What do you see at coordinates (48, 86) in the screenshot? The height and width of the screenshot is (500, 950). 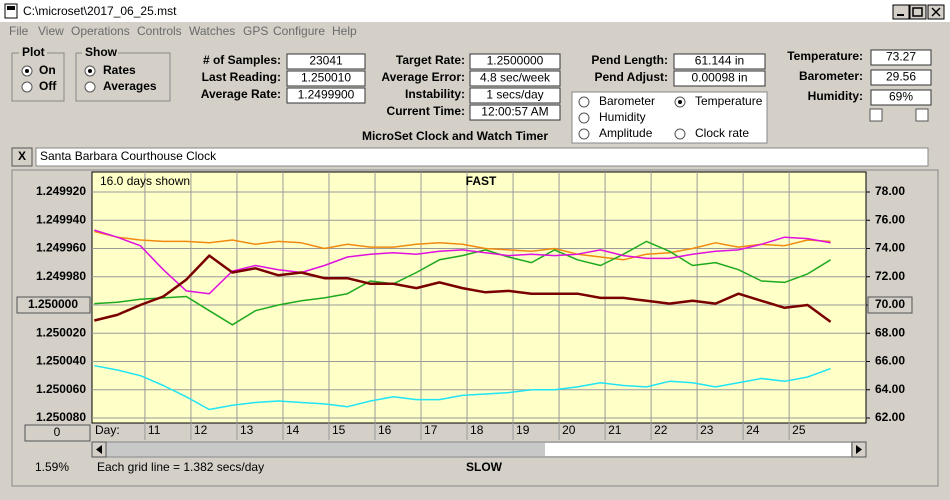 I see `radio-label: Off` at bounding box center [48, 86].